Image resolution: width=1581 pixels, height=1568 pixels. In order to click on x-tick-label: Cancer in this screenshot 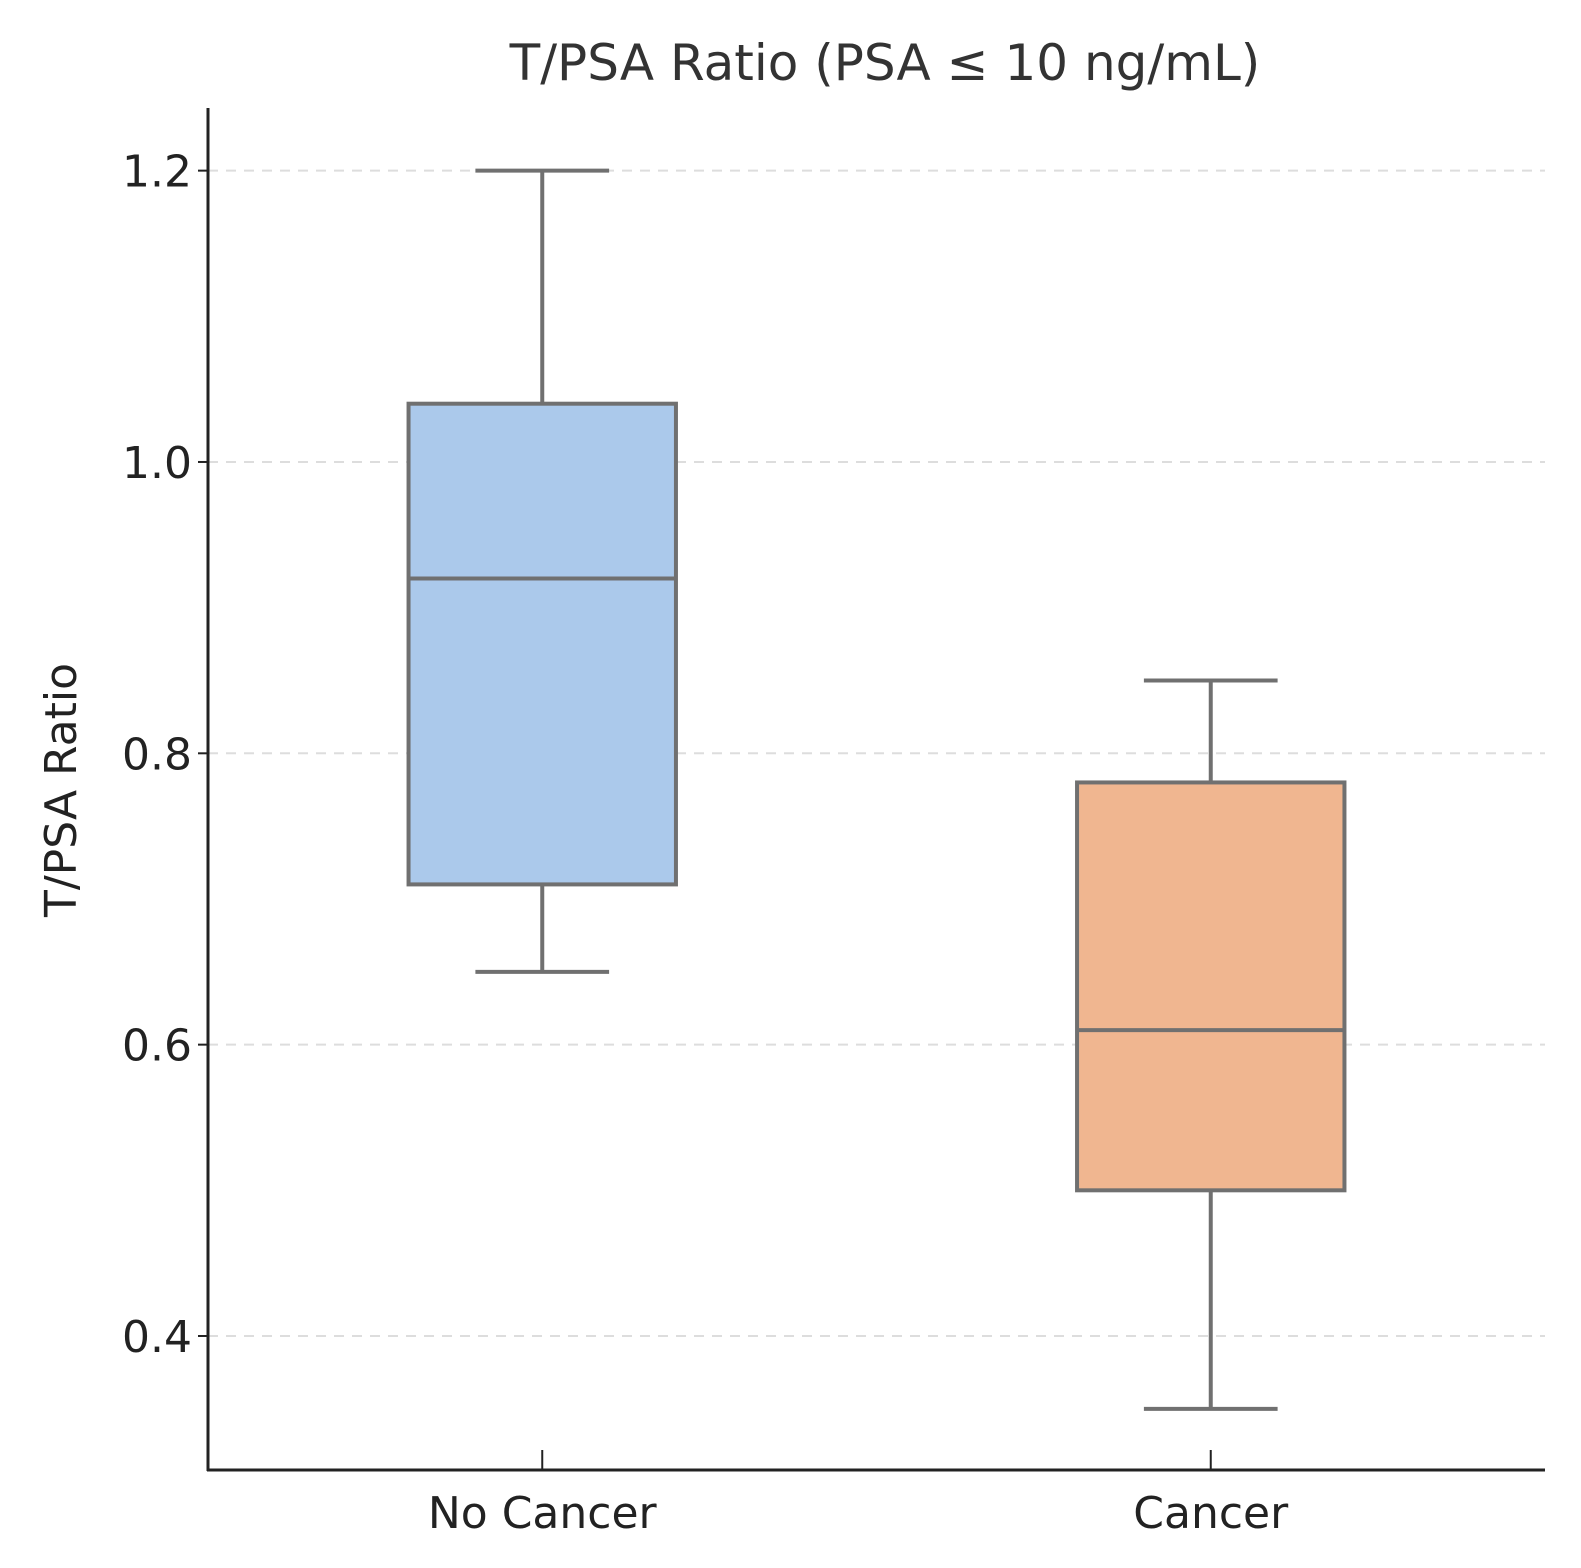, I will do `click(1211, 1513)`.